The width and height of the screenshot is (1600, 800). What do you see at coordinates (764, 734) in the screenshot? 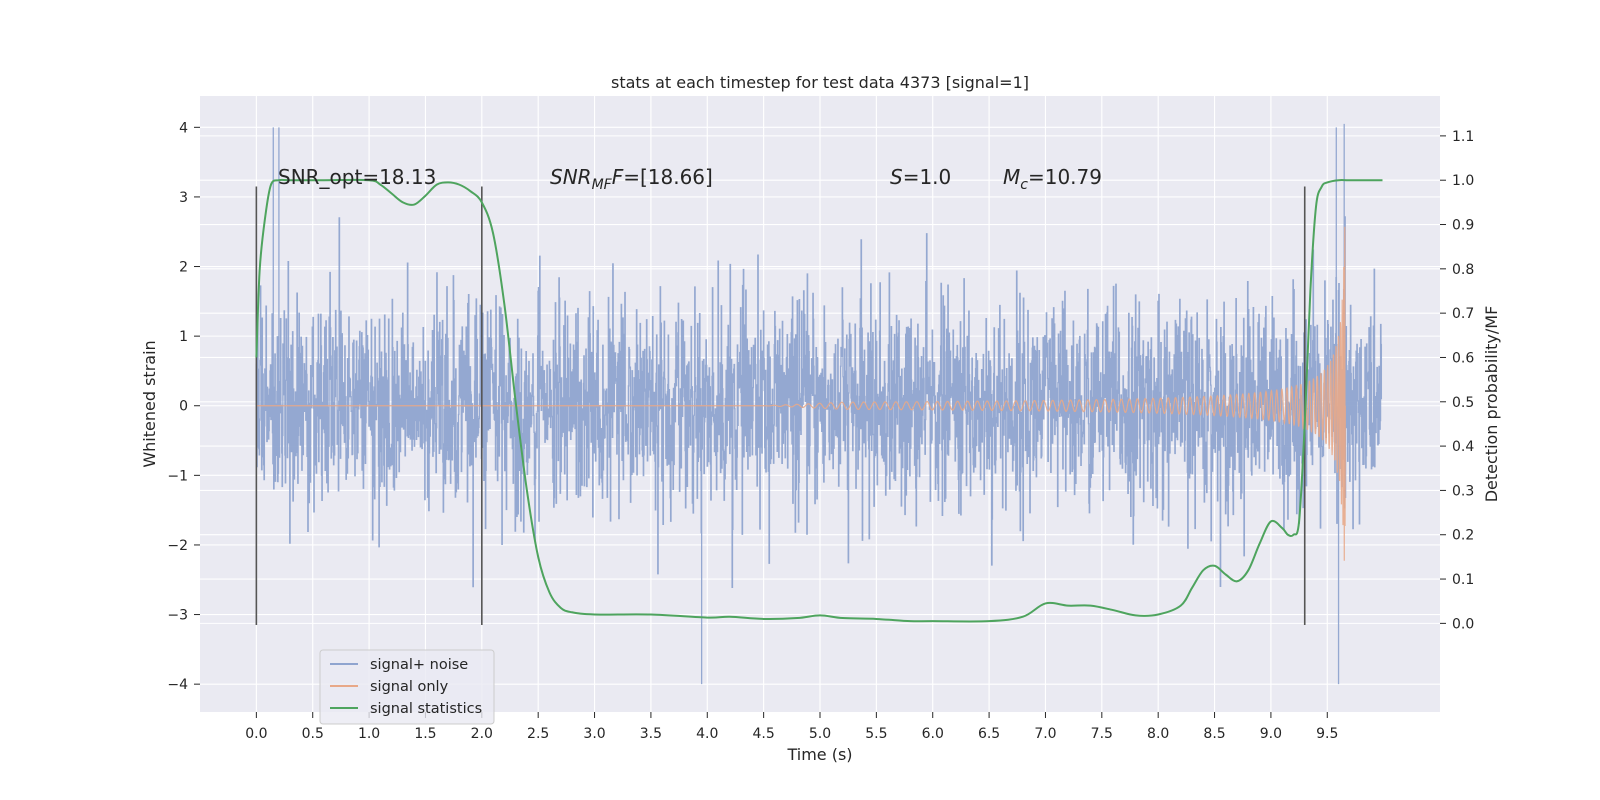
I see `x-tick-label: 4.5` at bounding box center [764, 734].